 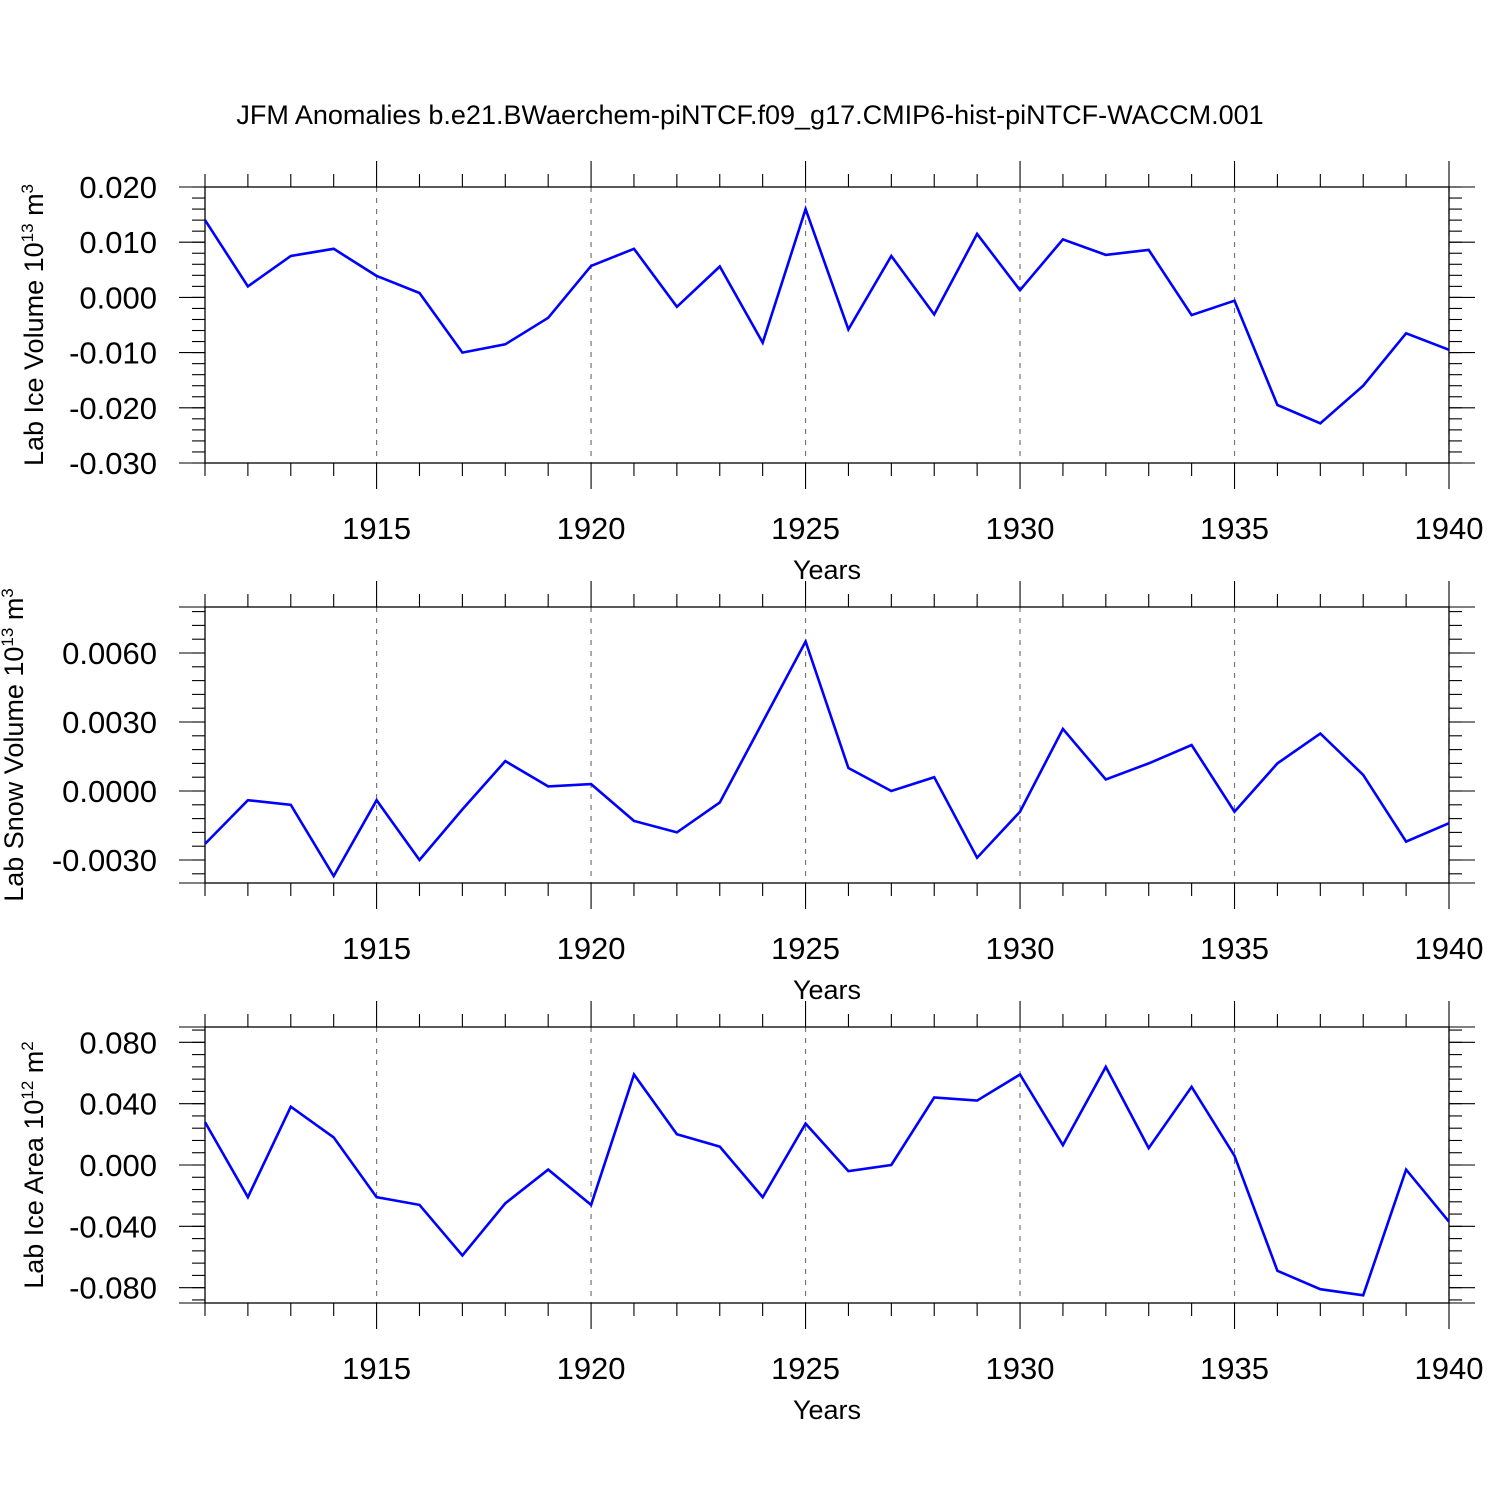 I want to click on y-tick-label: -0.010, so click(x=113, y=353).